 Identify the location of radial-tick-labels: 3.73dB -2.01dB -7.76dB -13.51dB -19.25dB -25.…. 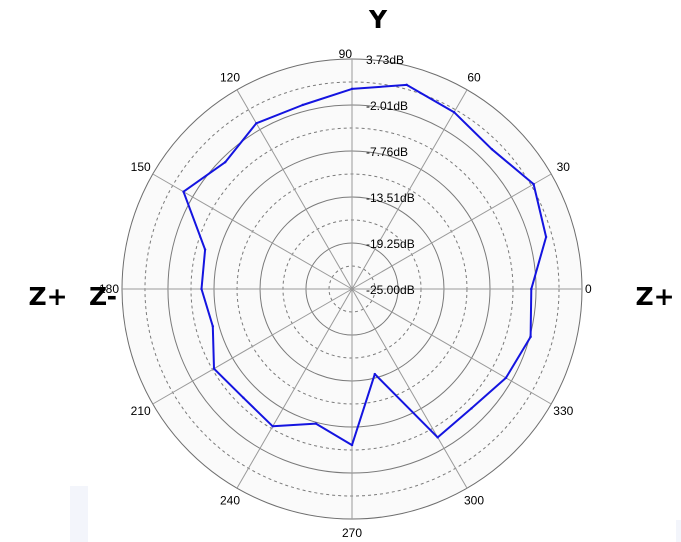
(390, 175).